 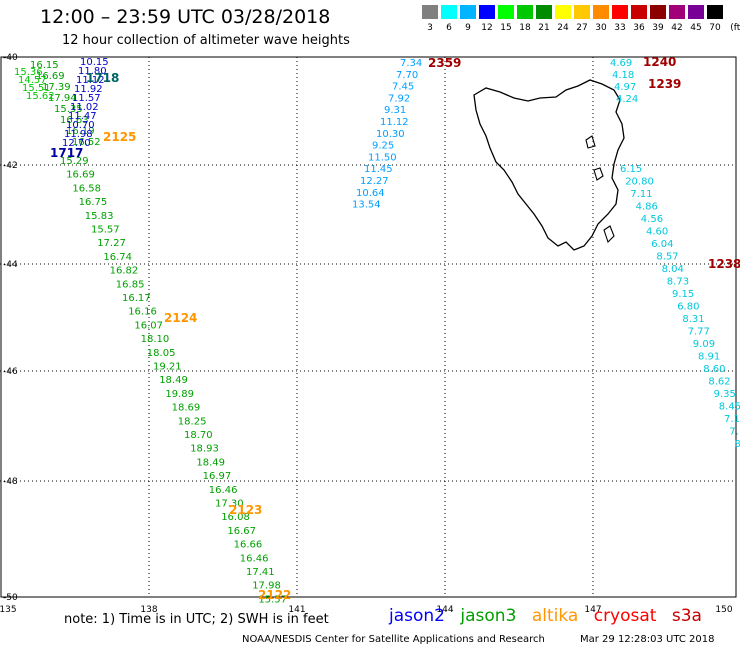 I want to click on wave-height-label: 12.70, so click(x=76, y=143).